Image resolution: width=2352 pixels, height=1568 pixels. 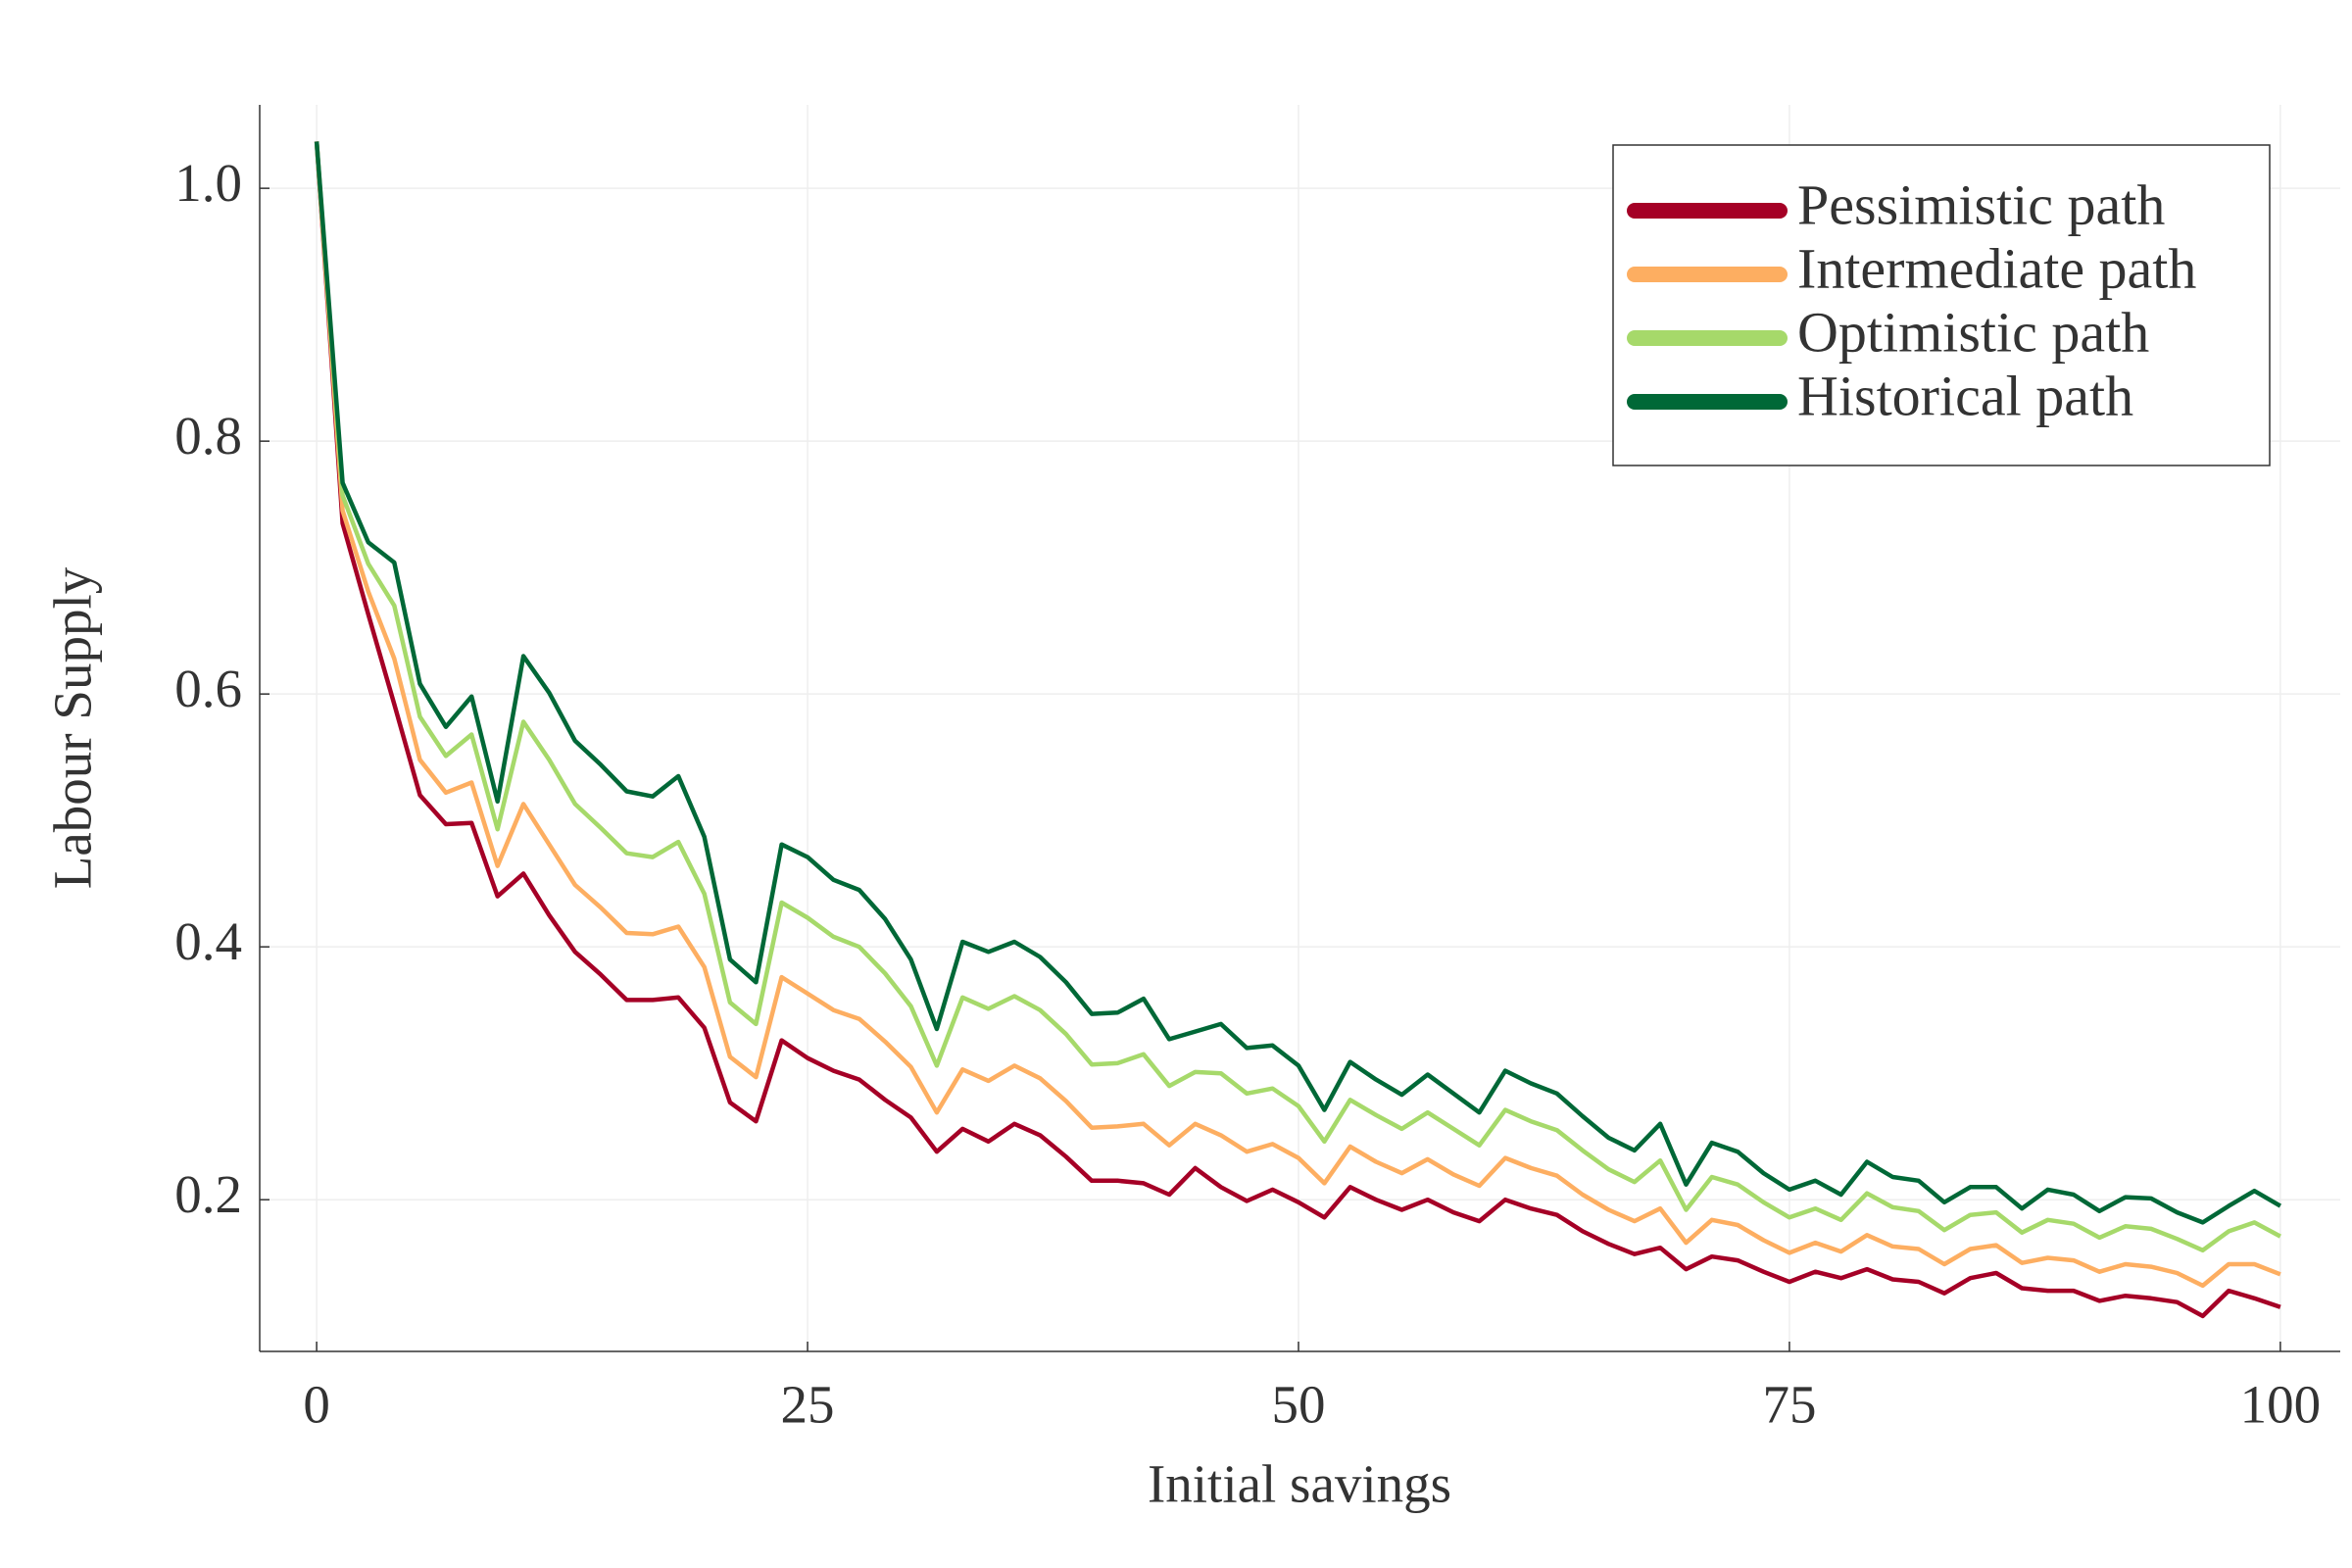 I want to click on x-tick-label: 25, so click(x=808, y=1405).